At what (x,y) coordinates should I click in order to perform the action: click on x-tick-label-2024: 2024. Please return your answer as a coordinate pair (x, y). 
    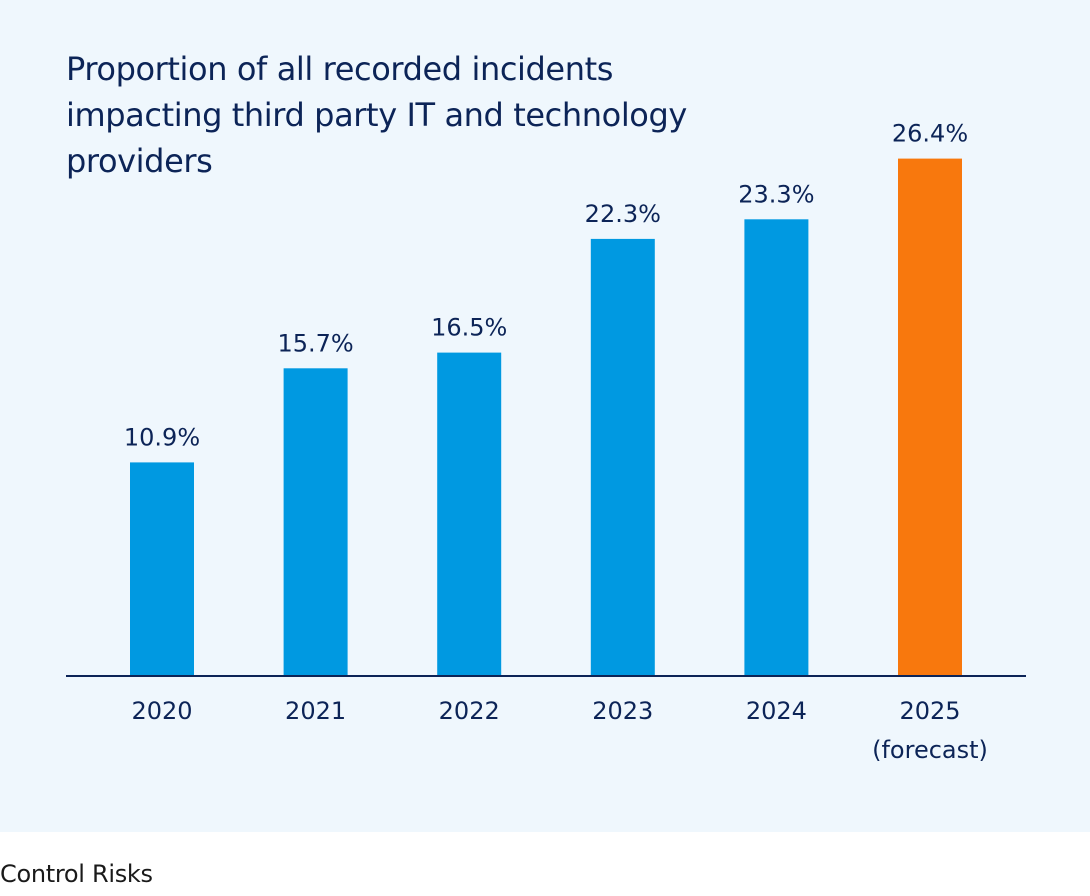
    Looking at the image, I should click on (776, 711).